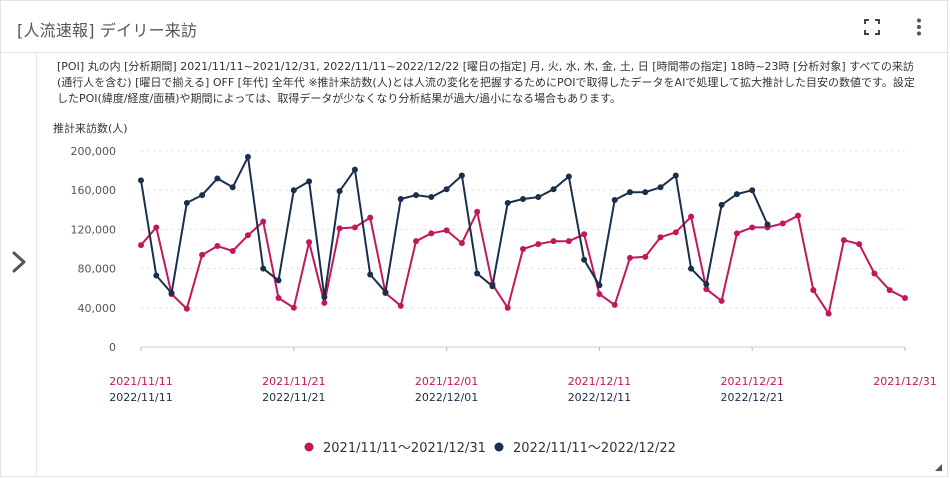 The height and width of the screenshot is (479, 950). Describe the element at coordinates (751, 397) in the screenshot. I see `x-tick-label: 2022/12/21` at that location.